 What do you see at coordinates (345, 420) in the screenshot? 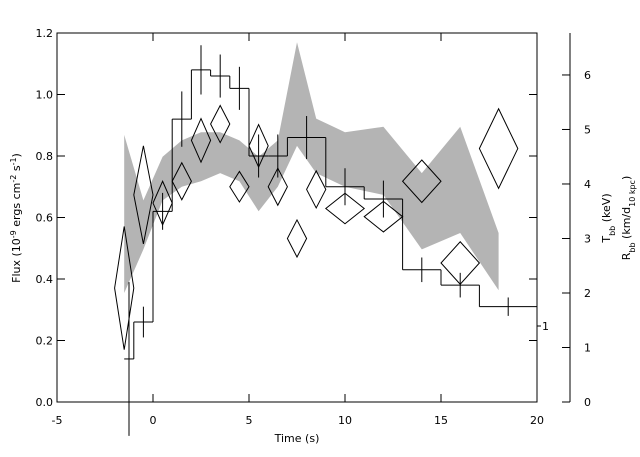
I see `x-tick-label: 10` at bounding box center [345, 420].